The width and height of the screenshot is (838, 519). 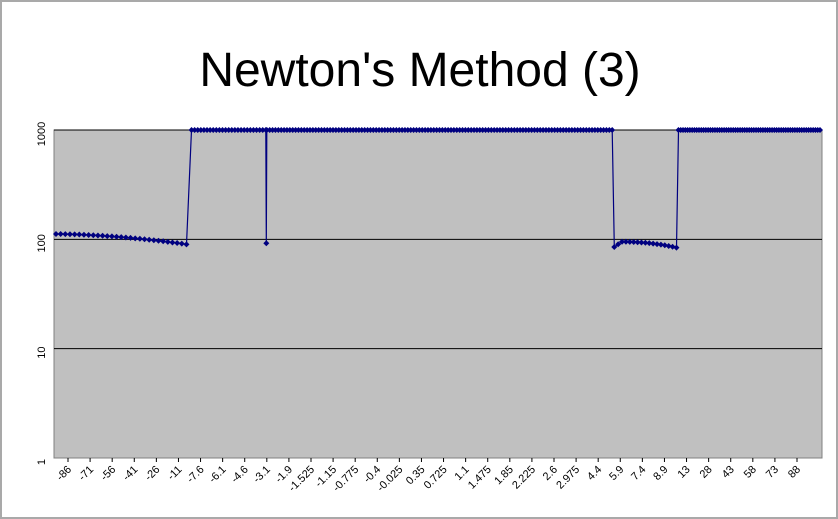 I want to click on x-tick-label: -0.025, so click(x=390, y=479).